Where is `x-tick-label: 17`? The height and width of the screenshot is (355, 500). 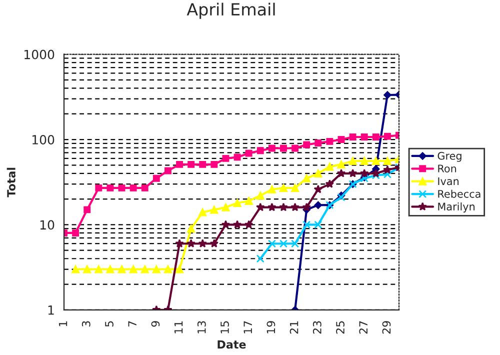 x-tick-label: 17 is located at coordinates (248, 327).